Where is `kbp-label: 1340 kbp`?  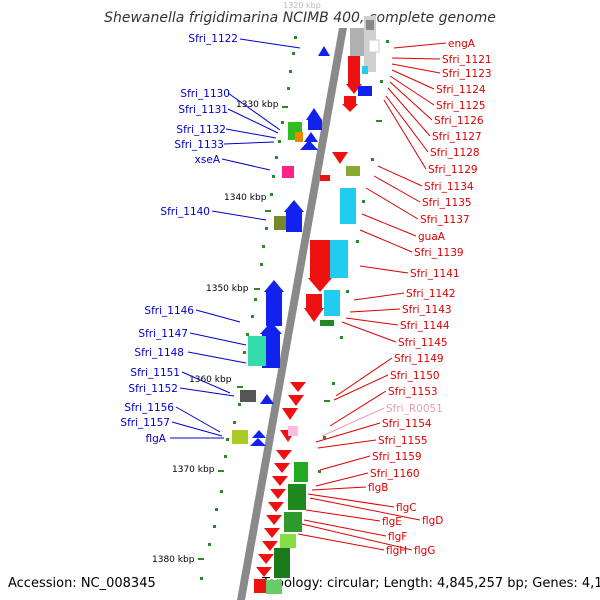 kbp-label: 1340 kbp is located at coordinates (245, 198).